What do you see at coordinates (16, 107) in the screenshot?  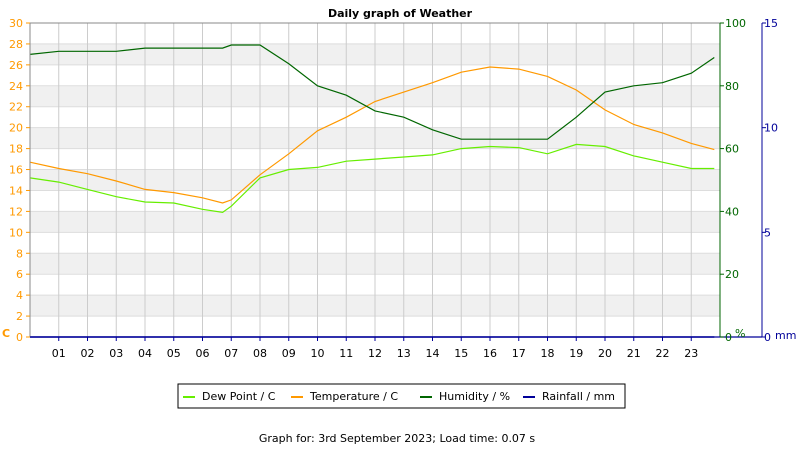 I see `left-axis-tick-label: 22` at bounding box center [16, 107].